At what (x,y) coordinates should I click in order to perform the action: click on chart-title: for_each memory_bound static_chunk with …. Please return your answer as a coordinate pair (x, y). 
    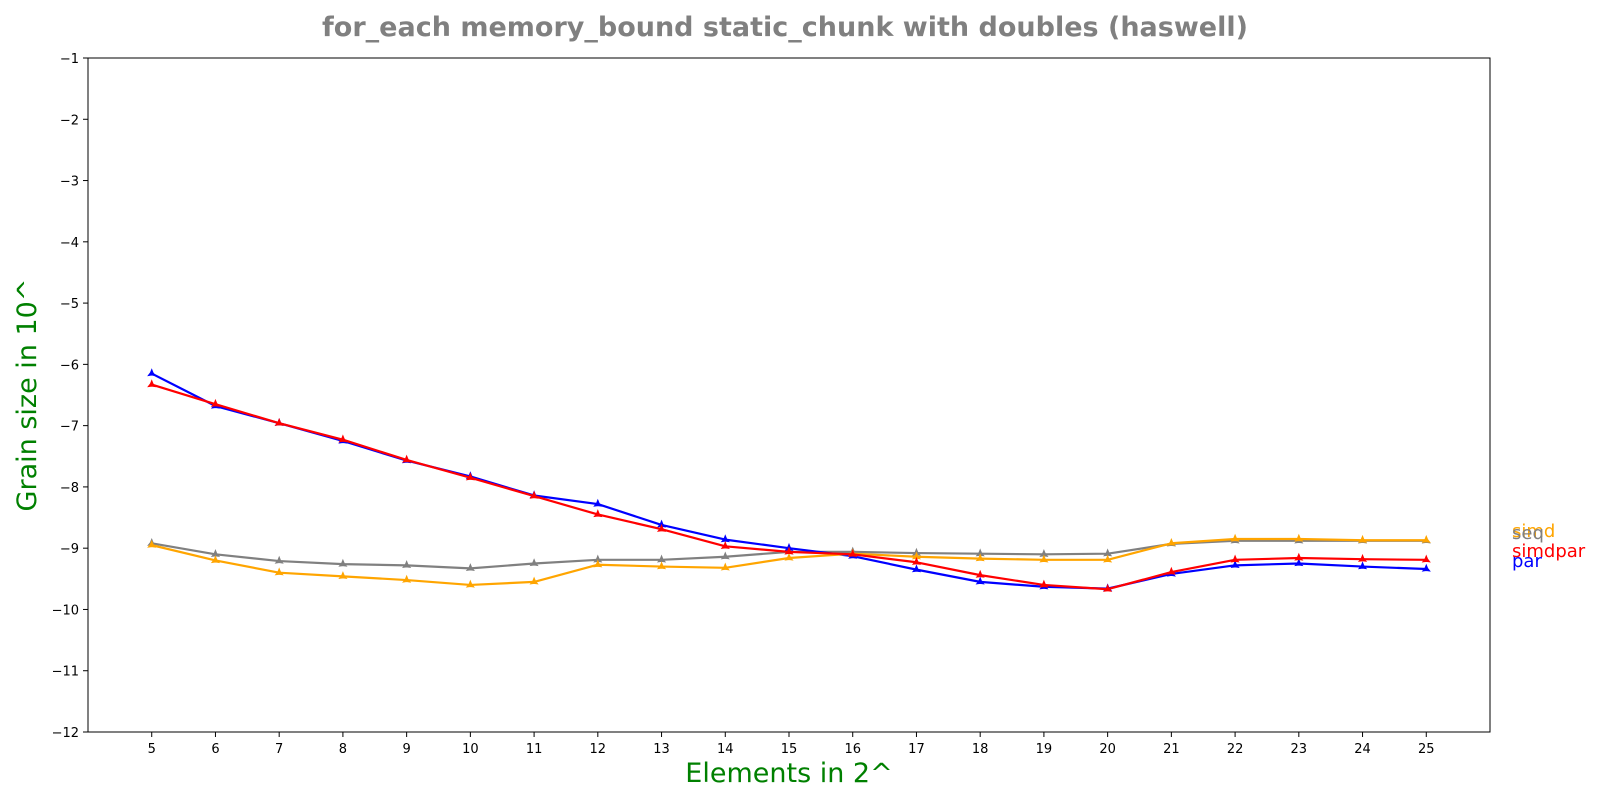
    Looking at the image, I should click on (785, 27).